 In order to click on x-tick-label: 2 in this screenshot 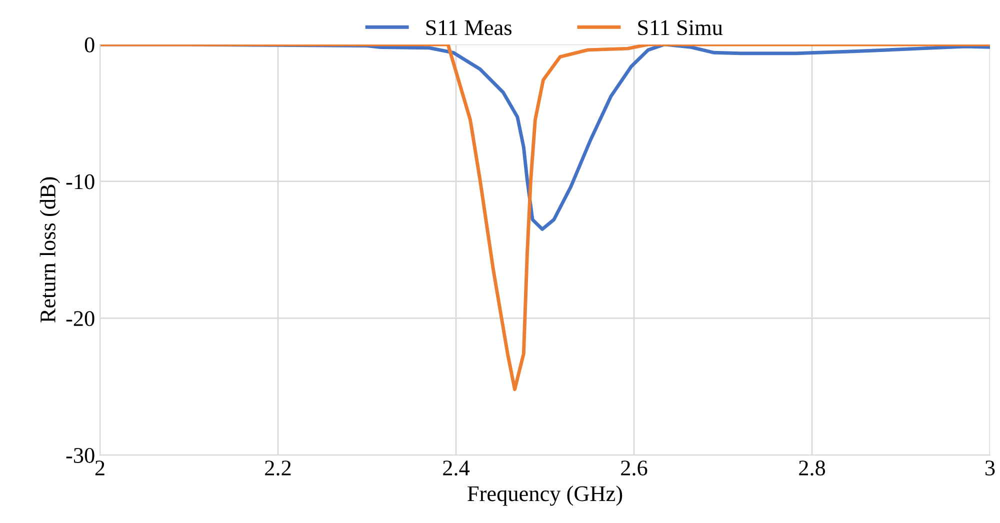, I will do `click(99, 468)`.